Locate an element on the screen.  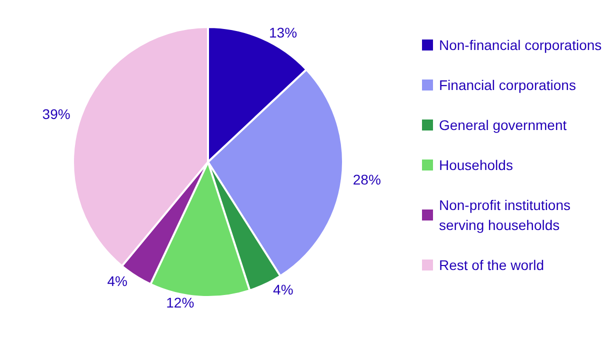
data-label: 13% is located at coordinates (283, 32).